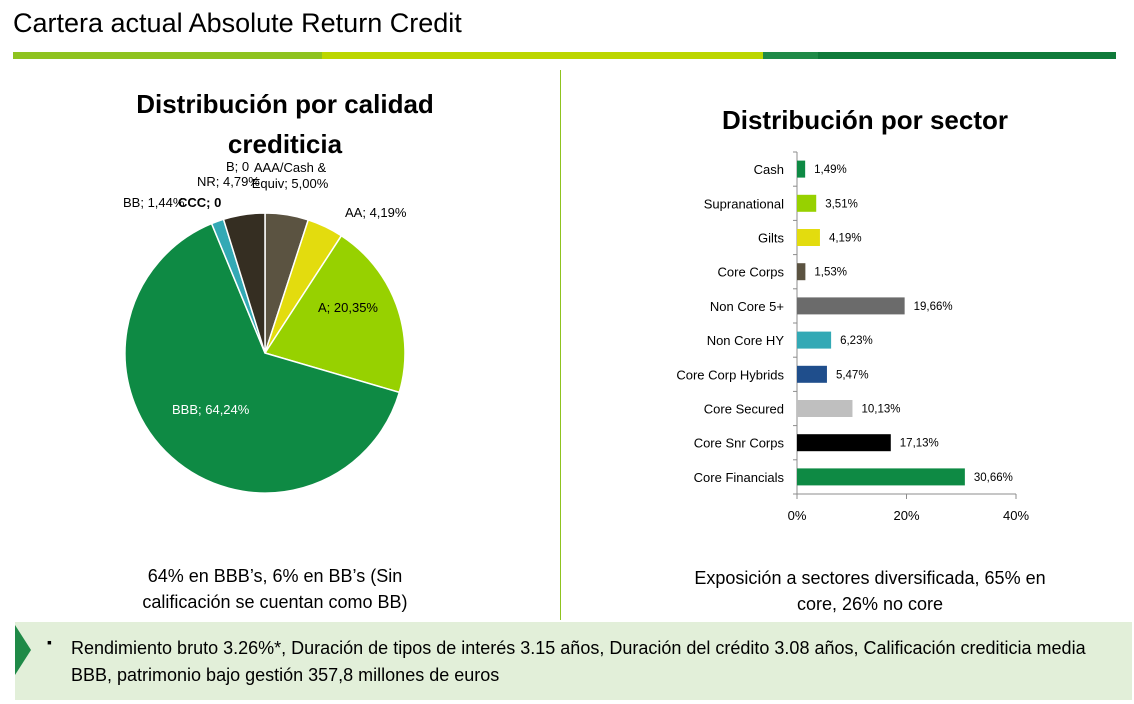 Image resolution: width=1134 pixels, height=704 pixels. What do you see at coordinates (560, 345) in the screenshot?
I see `column-divider` at bounding box center [560, 345].